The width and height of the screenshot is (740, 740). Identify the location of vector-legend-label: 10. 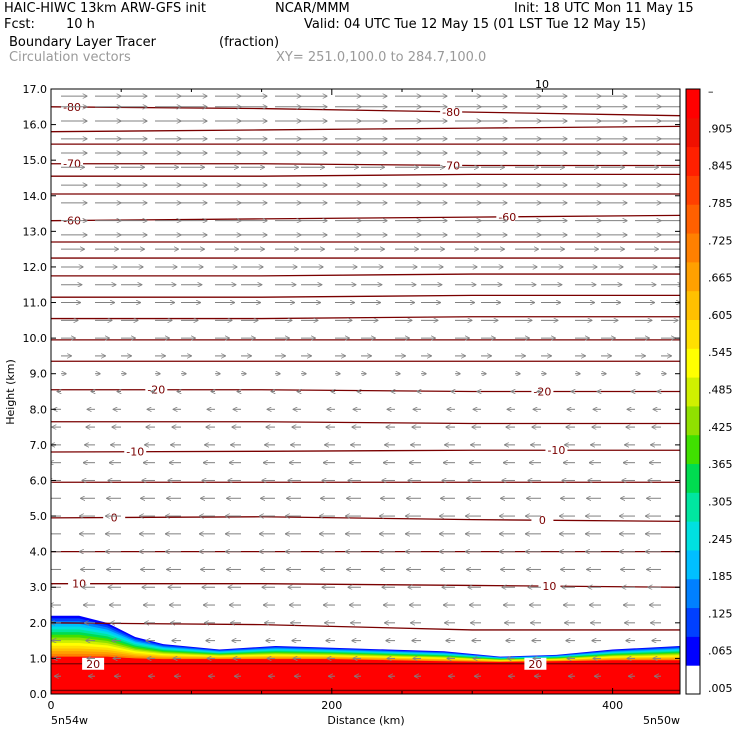
(542, 84).